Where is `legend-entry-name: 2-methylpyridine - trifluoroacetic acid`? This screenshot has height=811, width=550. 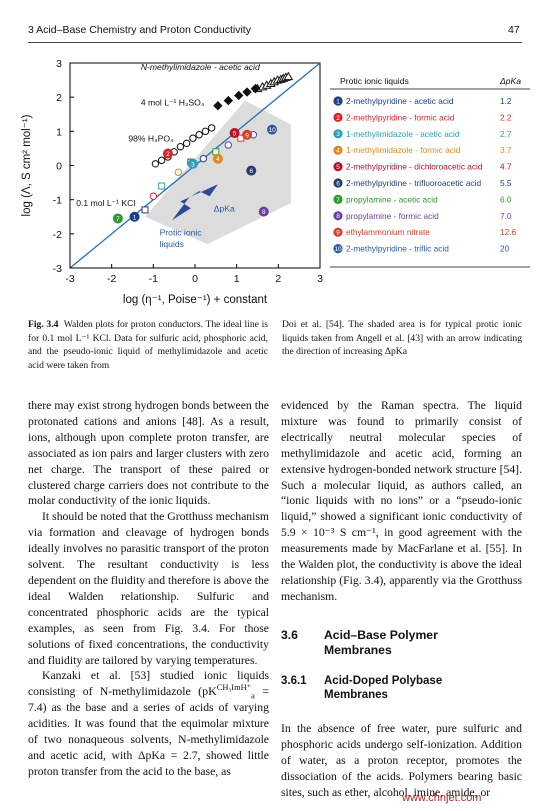 legend-entry-name: 2-methylpyridine - trifluoroacetic acid is located at coordinates (413, 183).